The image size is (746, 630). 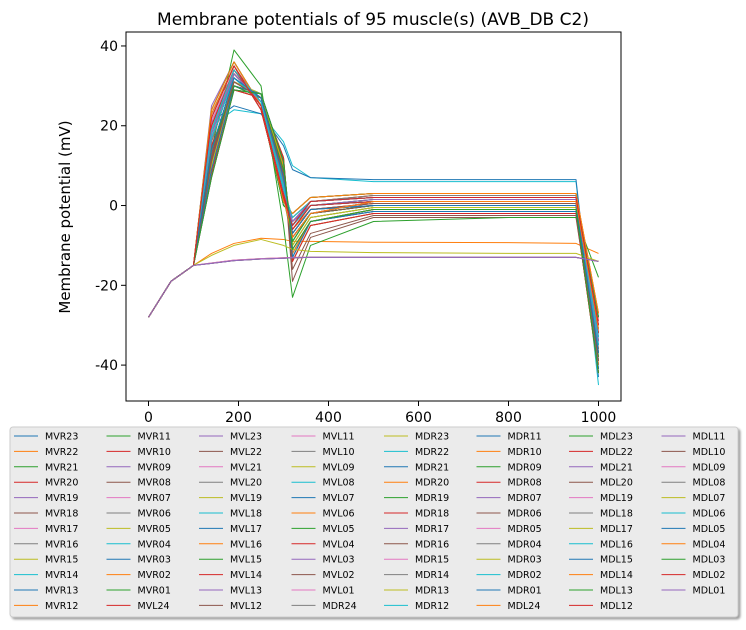 I want to click on x-tick-label: 800, so click(x=508, y=418).